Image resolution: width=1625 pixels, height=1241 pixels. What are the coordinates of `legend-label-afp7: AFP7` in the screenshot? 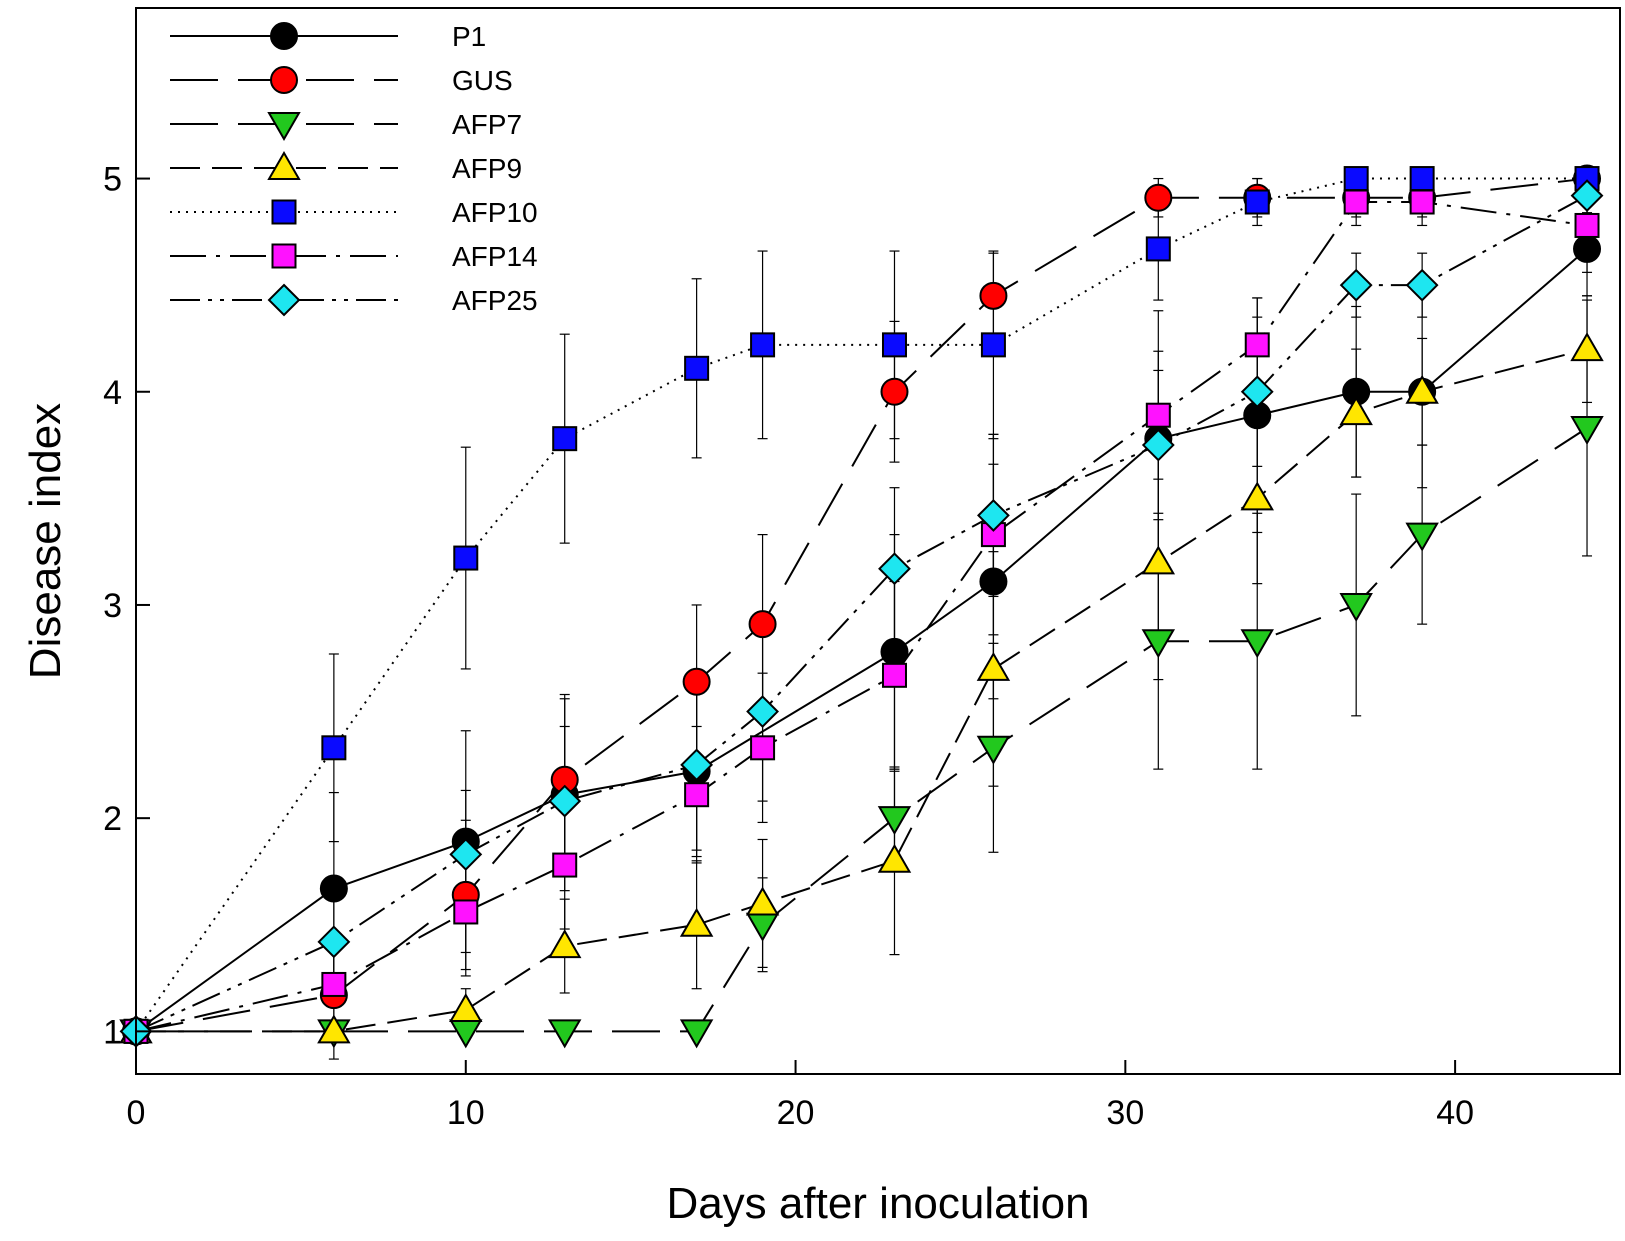 It's located at (487, 124).